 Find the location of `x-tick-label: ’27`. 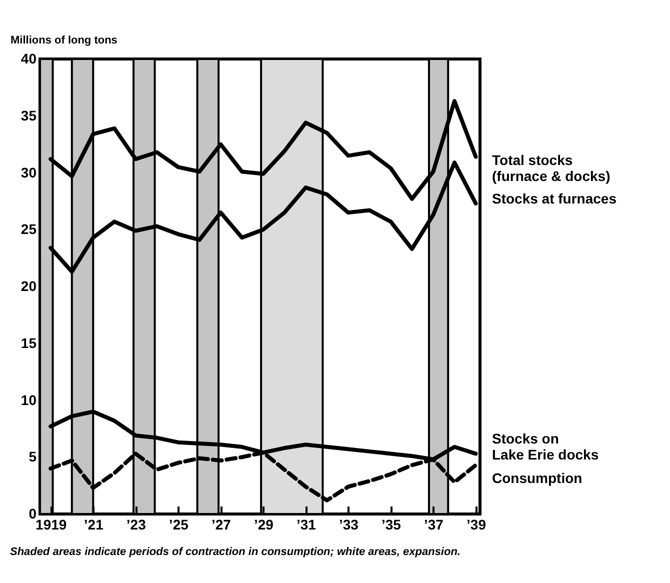

x-tick-label: ’27 is located at coordinates (221, 524).